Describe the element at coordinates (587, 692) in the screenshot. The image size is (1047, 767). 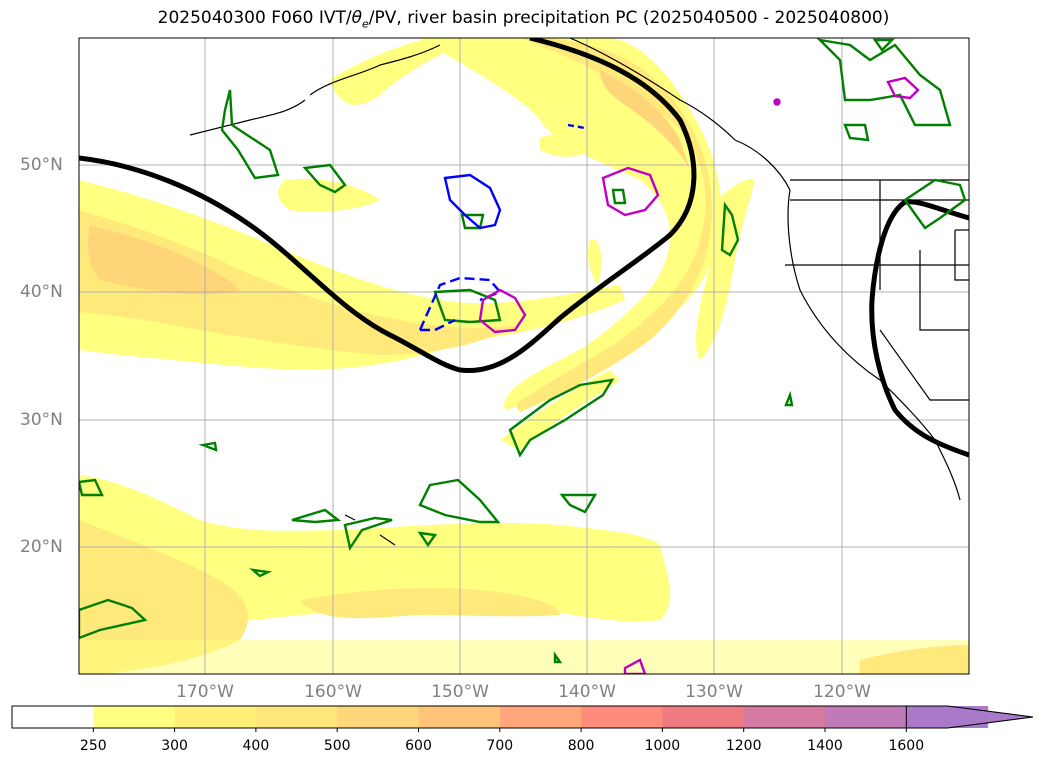
I see `lon-label-140w: 140°W` at that location.